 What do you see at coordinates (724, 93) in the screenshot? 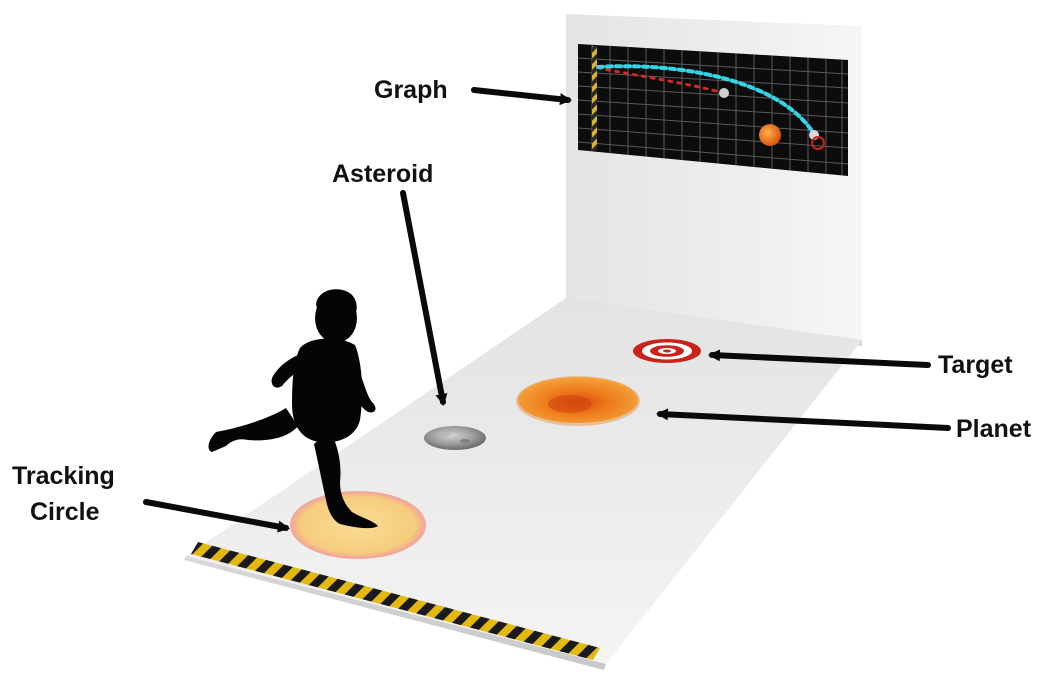
I see `graph-asteroid-marker` at bounding box center [724, 93].